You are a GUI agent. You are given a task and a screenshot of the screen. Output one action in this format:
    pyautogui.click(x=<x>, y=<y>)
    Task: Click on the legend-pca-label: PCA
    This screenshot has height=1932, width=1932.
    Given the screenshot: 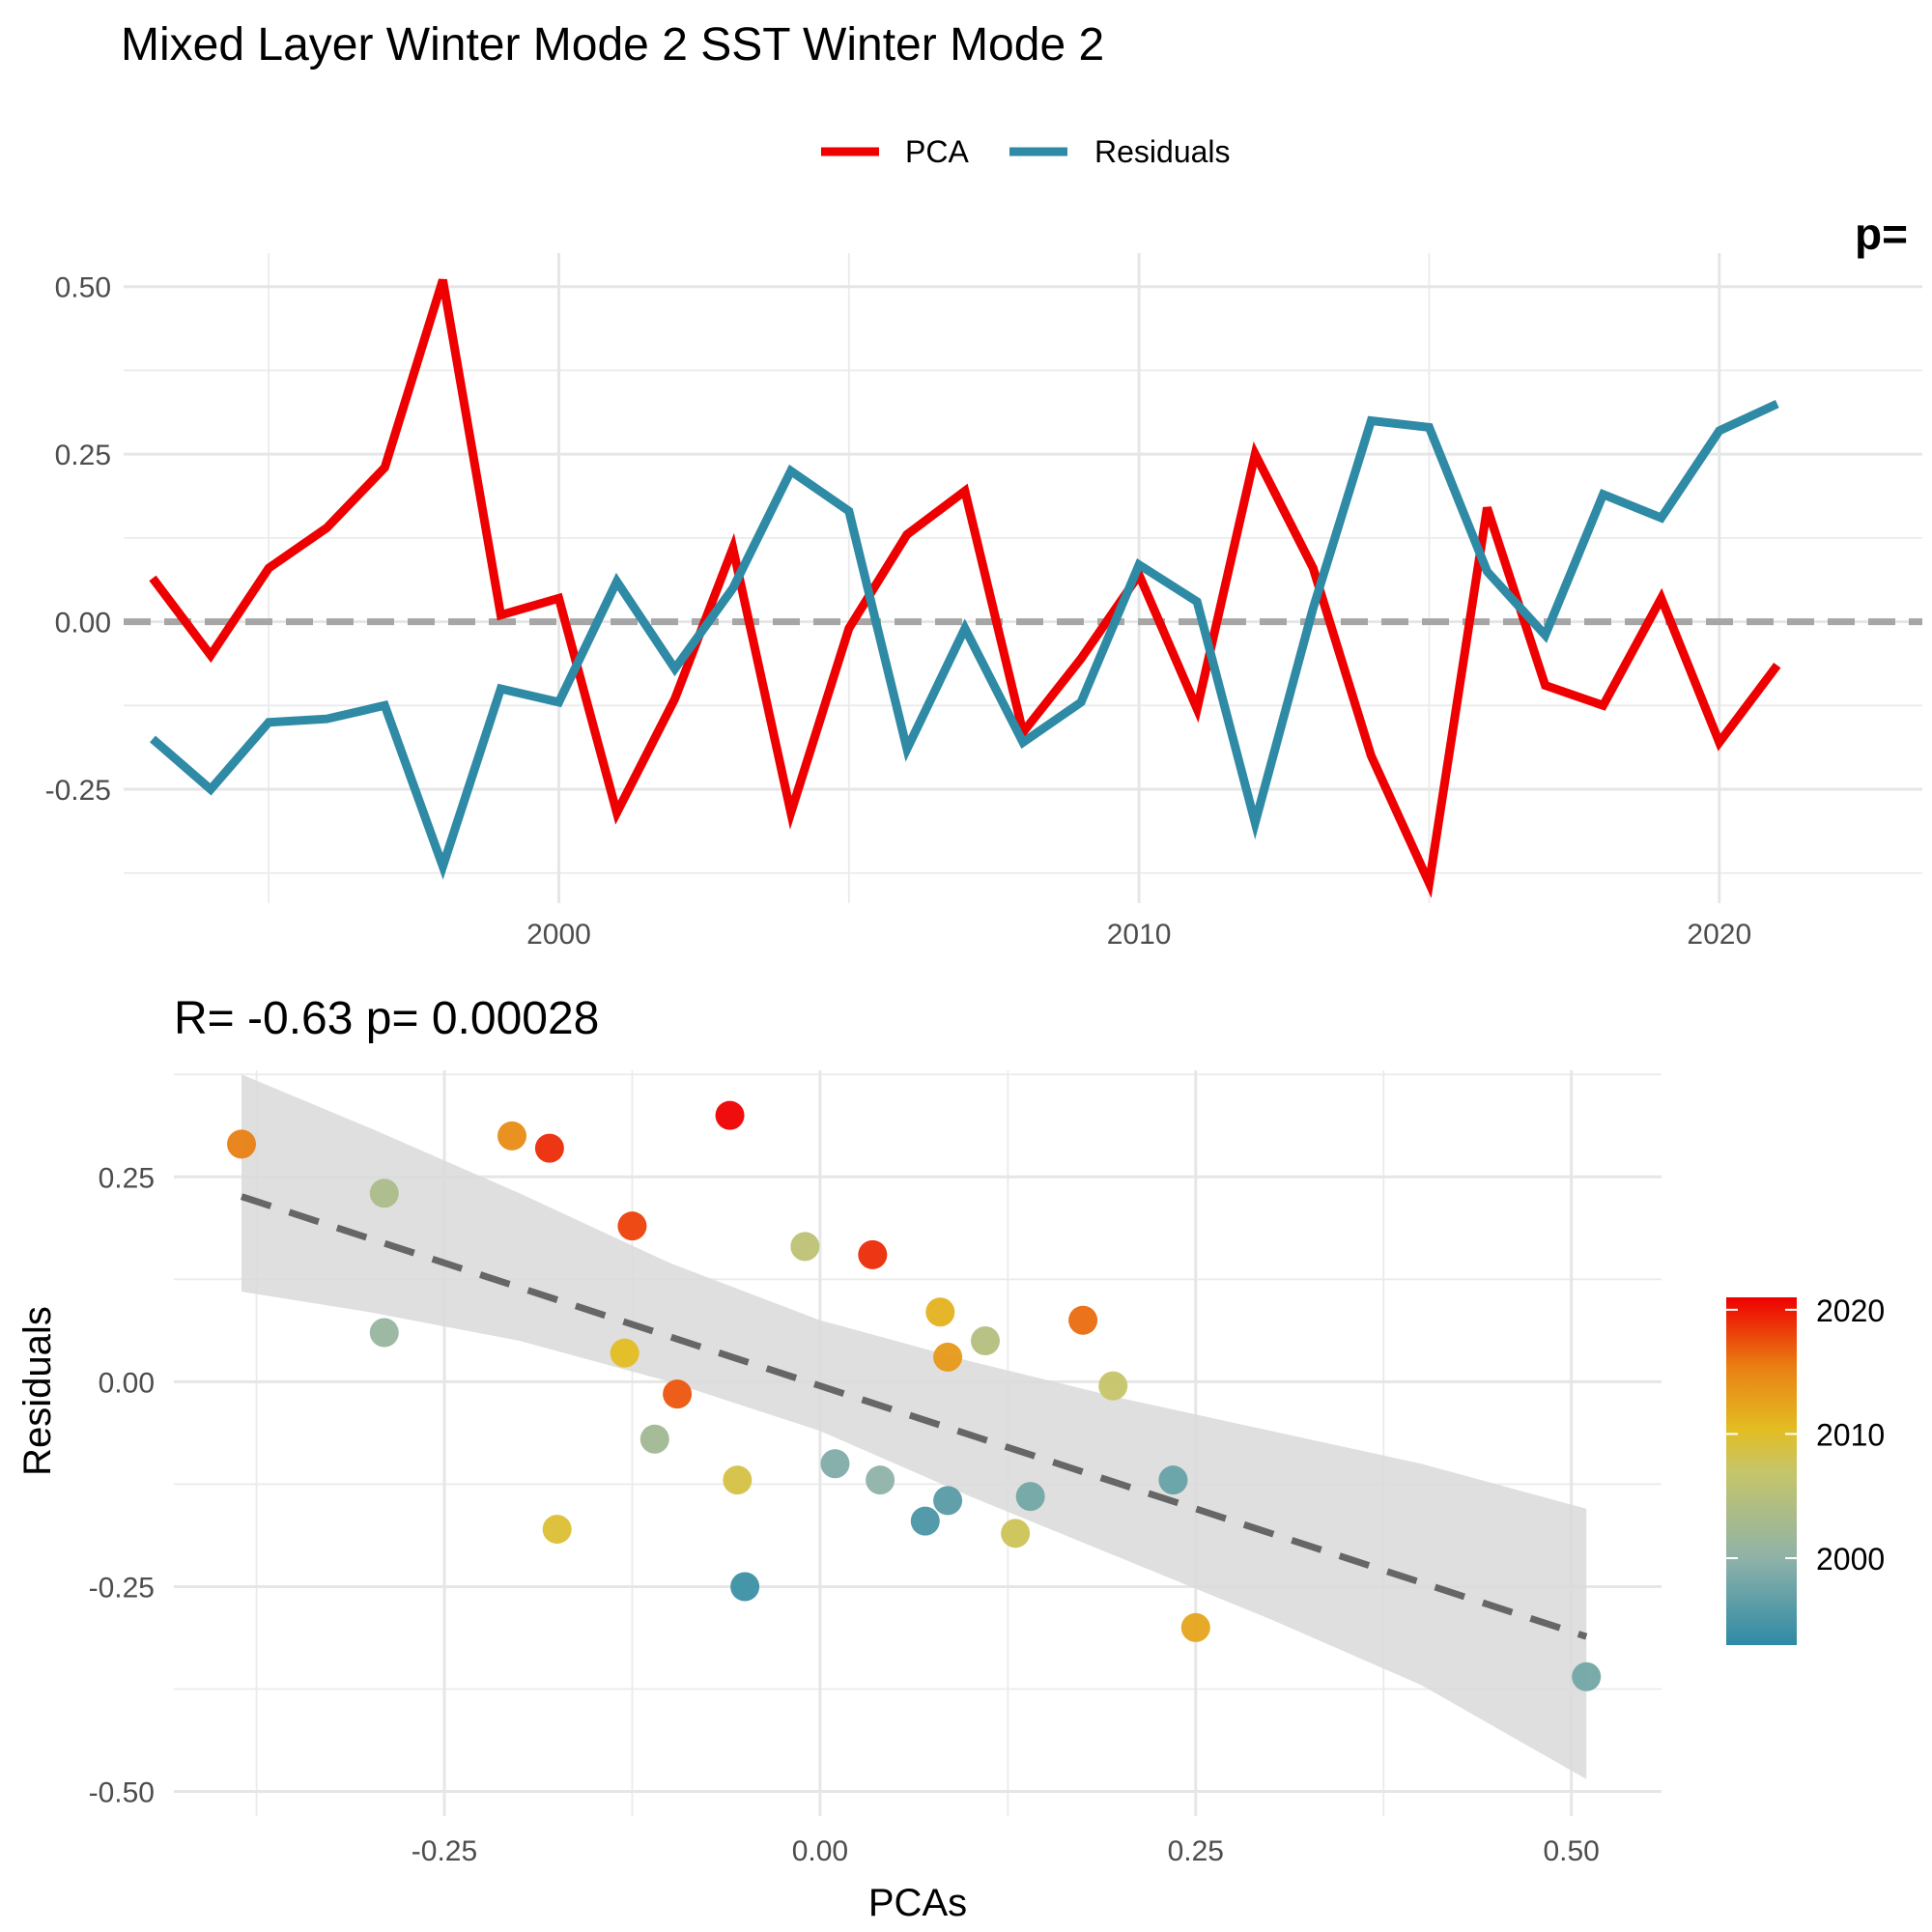 What is the action you would take?
    pyautogui.click(x=937, y=151)
    